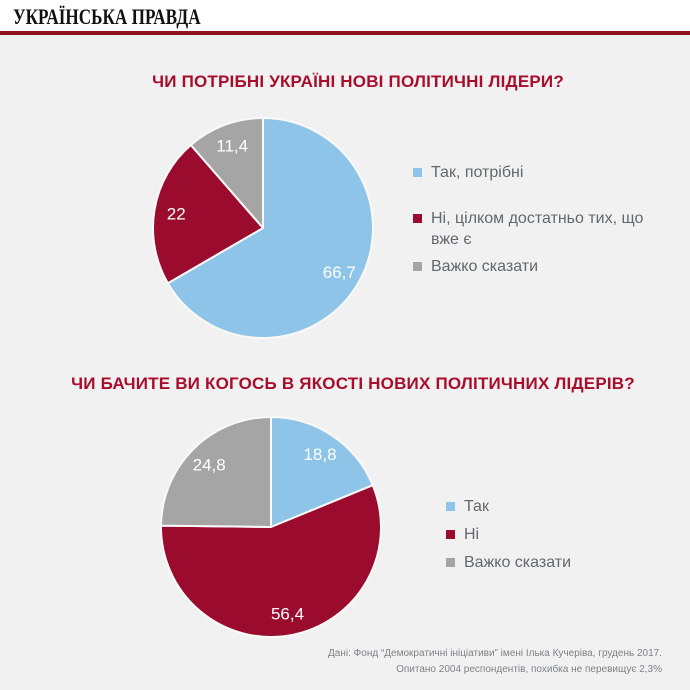 This screenshot has height=690, width=690. What do you see at coordinates (176, 214) in the screenshot?
I see `pie-slice-value-label: 22` at bounding box center [176, 214].